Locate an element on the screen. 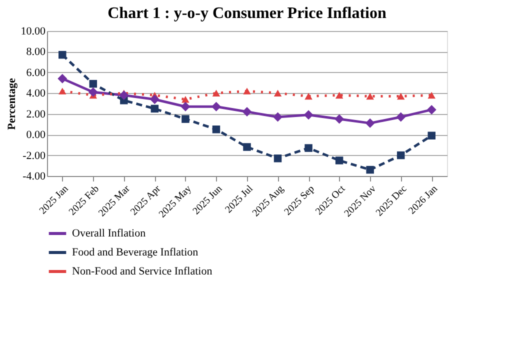 The width and height of the screenshot is (509, 338). y-axis-title: Percentage is located at coordinates (12, 104).